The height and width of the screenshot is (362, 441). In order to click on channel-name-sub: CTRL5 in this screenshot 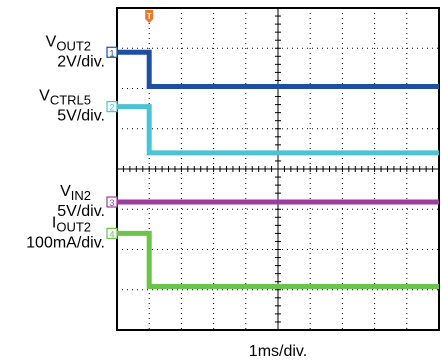, I will do `click(70, 100)`.